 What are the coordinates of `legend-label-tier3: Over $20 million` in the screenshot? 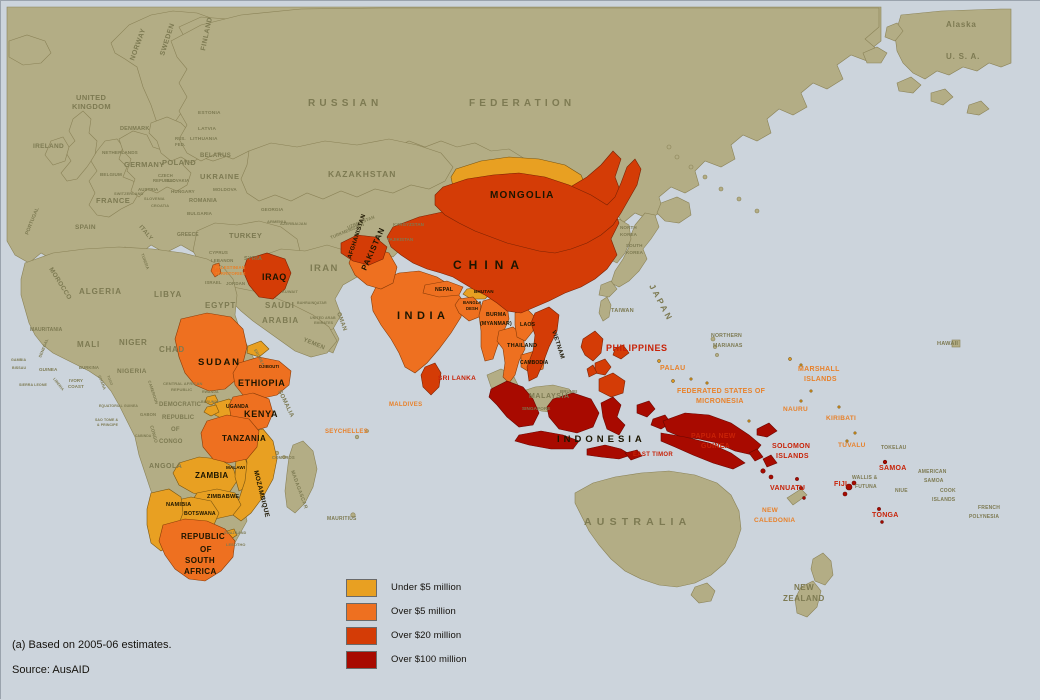 It's located at (426, 635).